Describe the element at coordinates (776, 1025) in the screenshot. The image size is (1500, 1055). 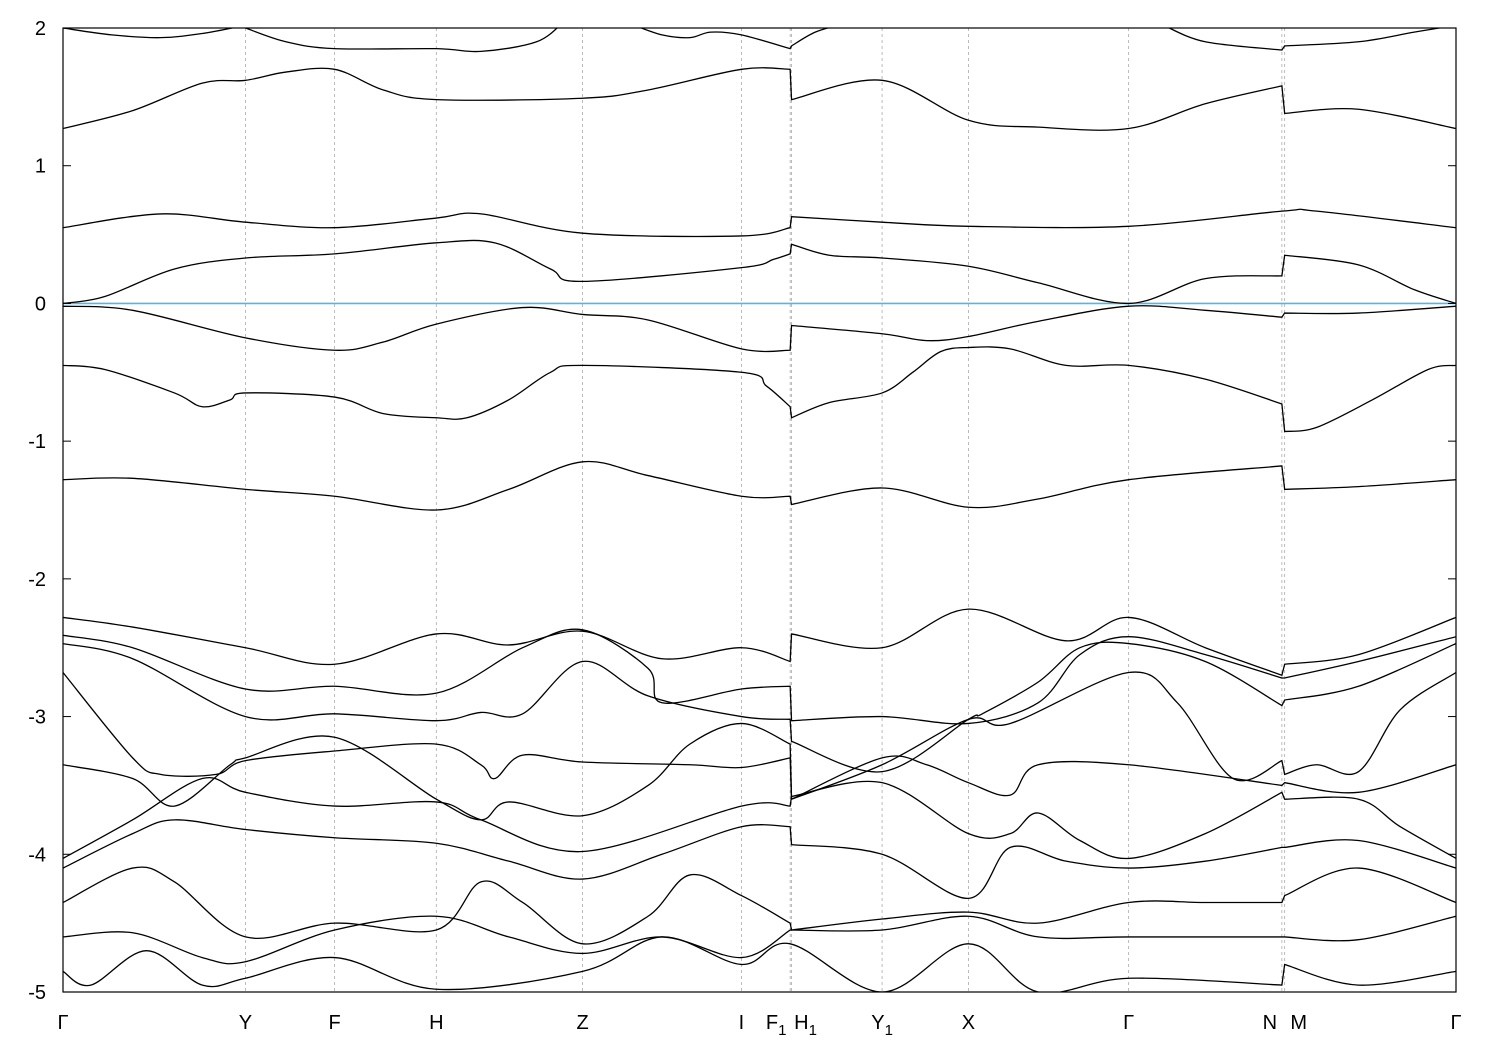
I see `x-tick-label: F1` at that location.